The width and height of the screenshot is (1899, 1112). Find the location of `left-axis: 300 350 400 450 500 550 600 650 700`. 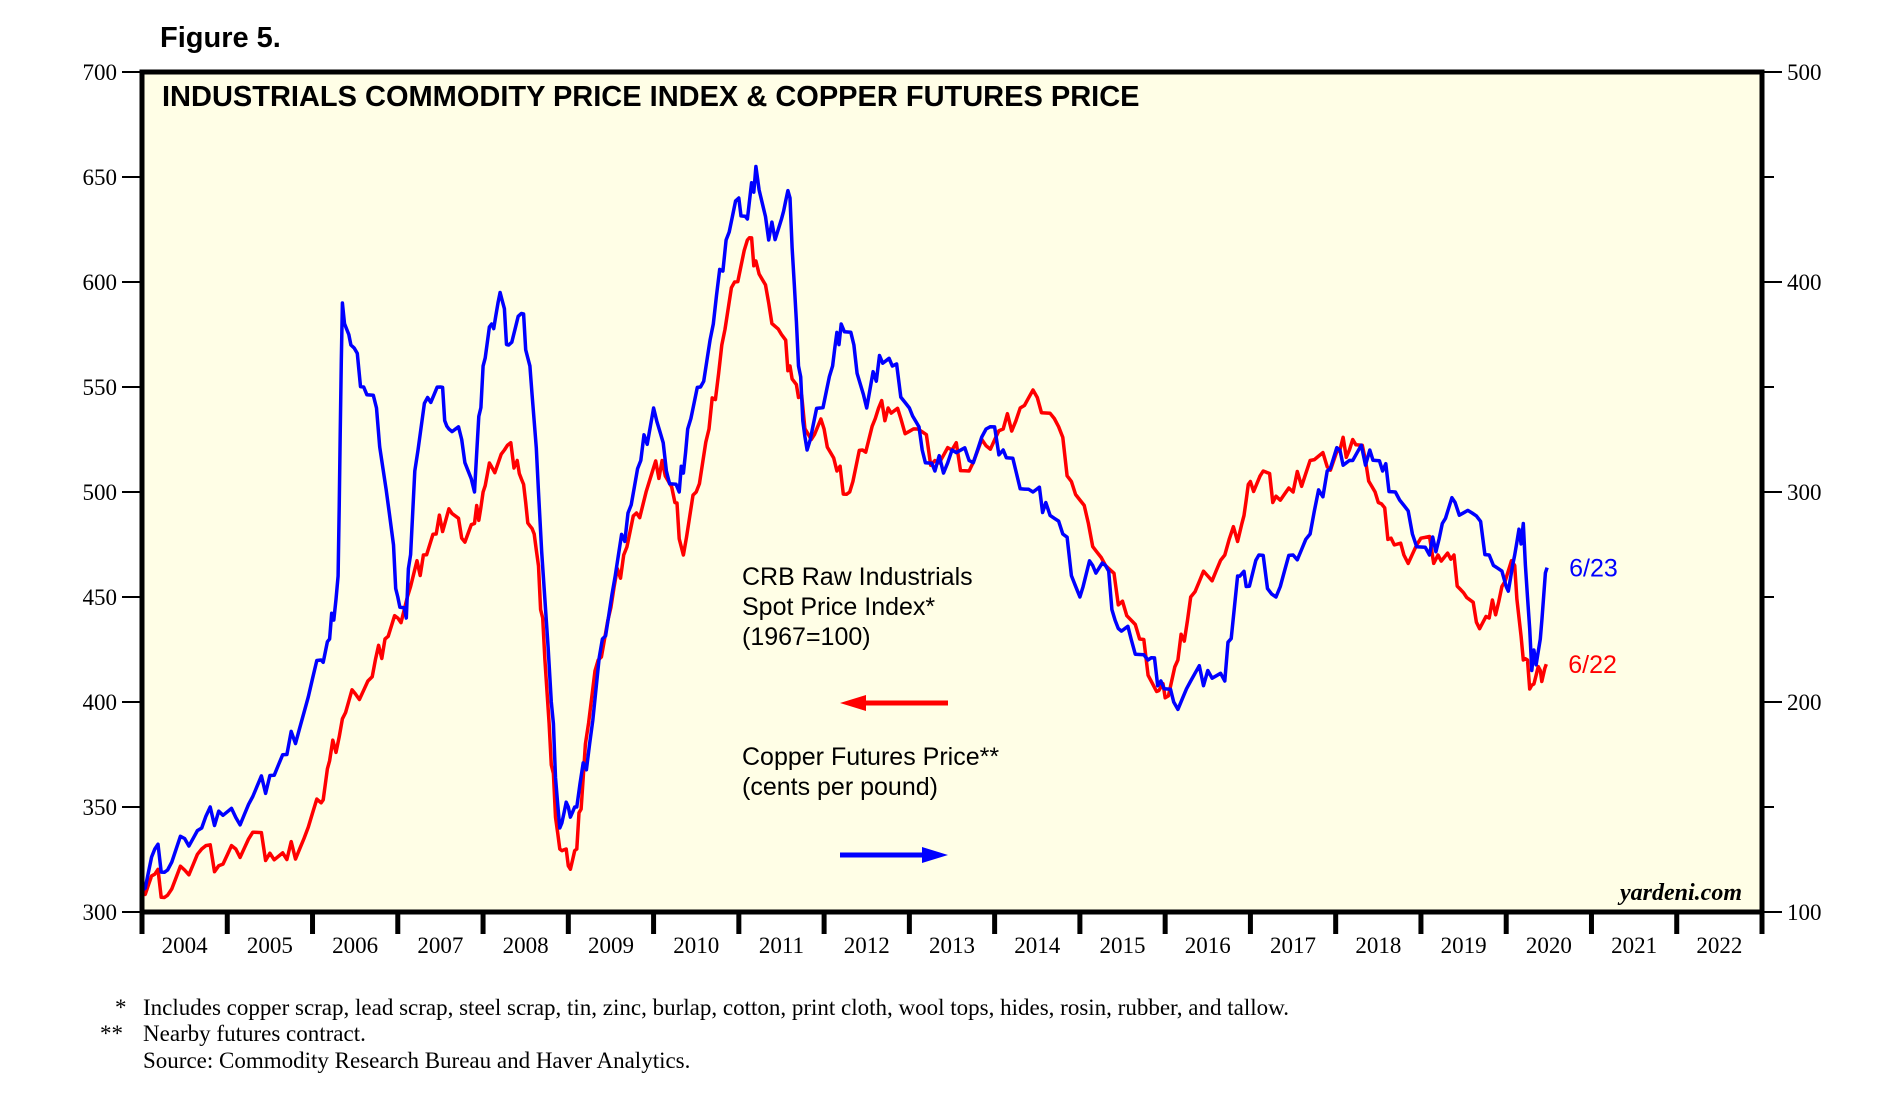

left-axis: 300 350 400 450 500 550 600 650 700 is located at coordinates (112, 492).